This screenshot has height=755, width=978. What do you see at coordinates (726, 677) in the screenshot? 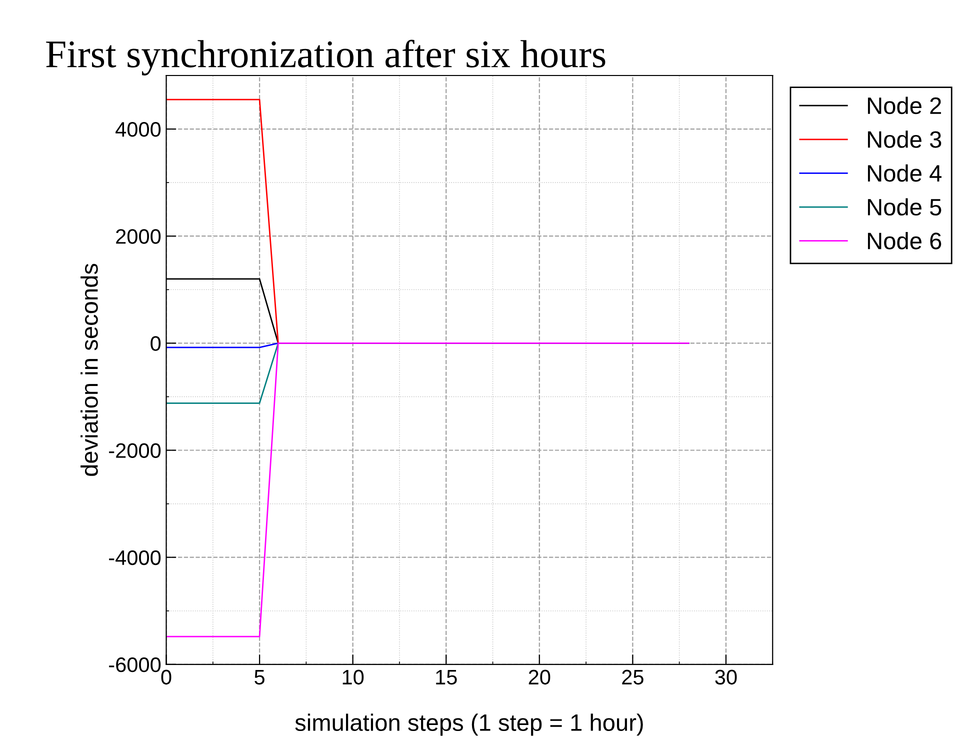
I see `x-tick-label: 30` at bounding box center [726, 677].